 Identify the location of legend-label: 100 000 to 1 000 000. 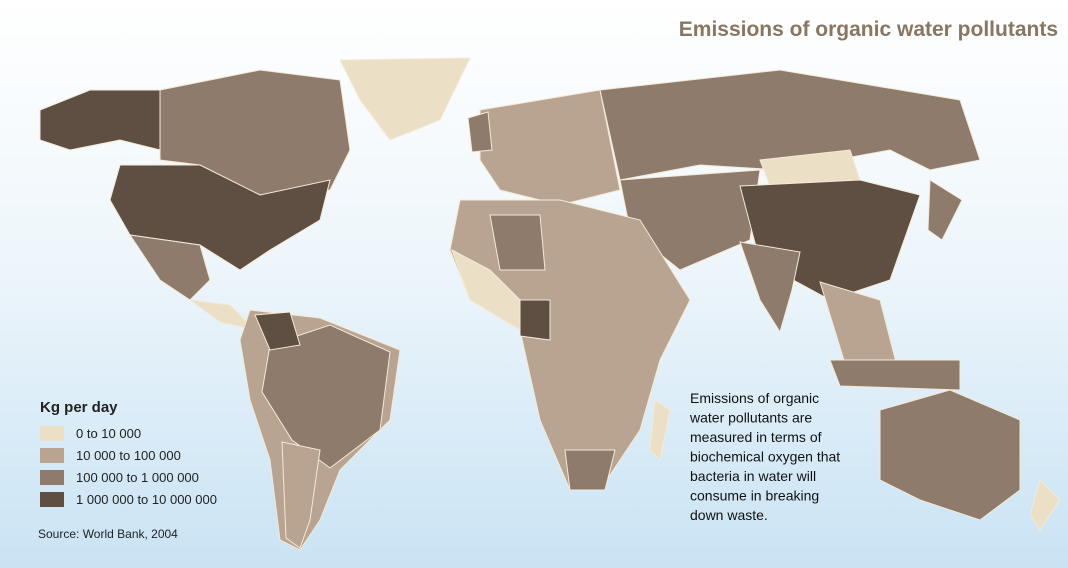
(137, 477).